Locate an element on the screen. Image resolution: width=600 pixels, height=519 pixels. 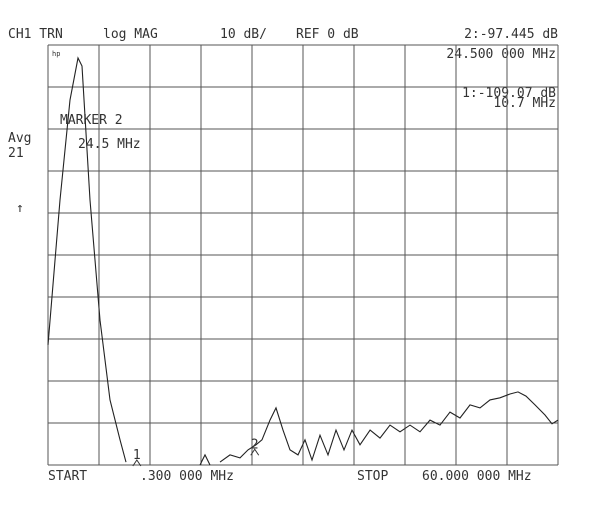
marker-freq: 24.5 MHz is located at coordinates (109, 144).